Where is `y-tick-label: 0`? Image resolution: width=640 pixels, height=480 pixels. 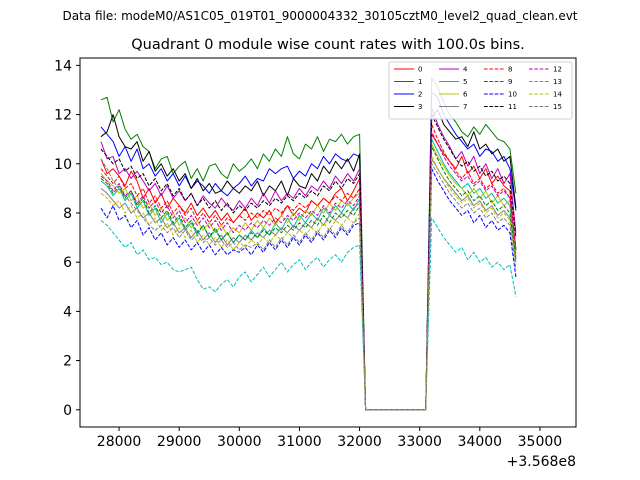 y-tick-label: 0 is located at coordinates (67, 411).